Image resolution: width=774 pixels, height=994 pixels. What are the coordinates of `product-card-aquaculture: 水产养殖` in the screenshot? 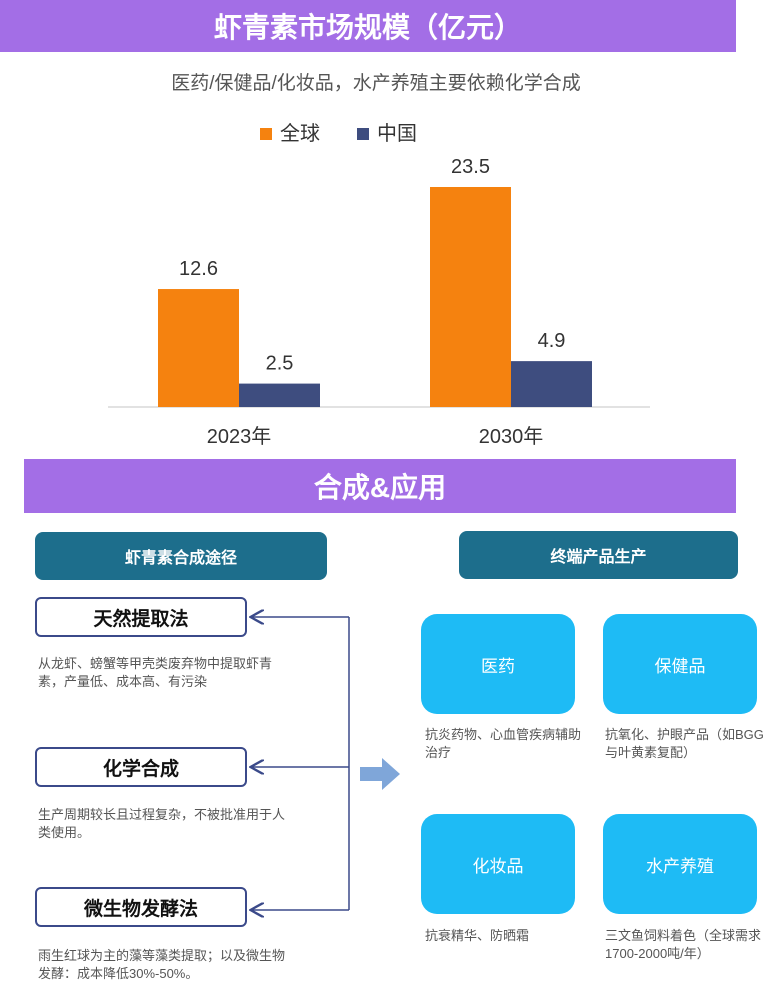 It's located at (680, 864).